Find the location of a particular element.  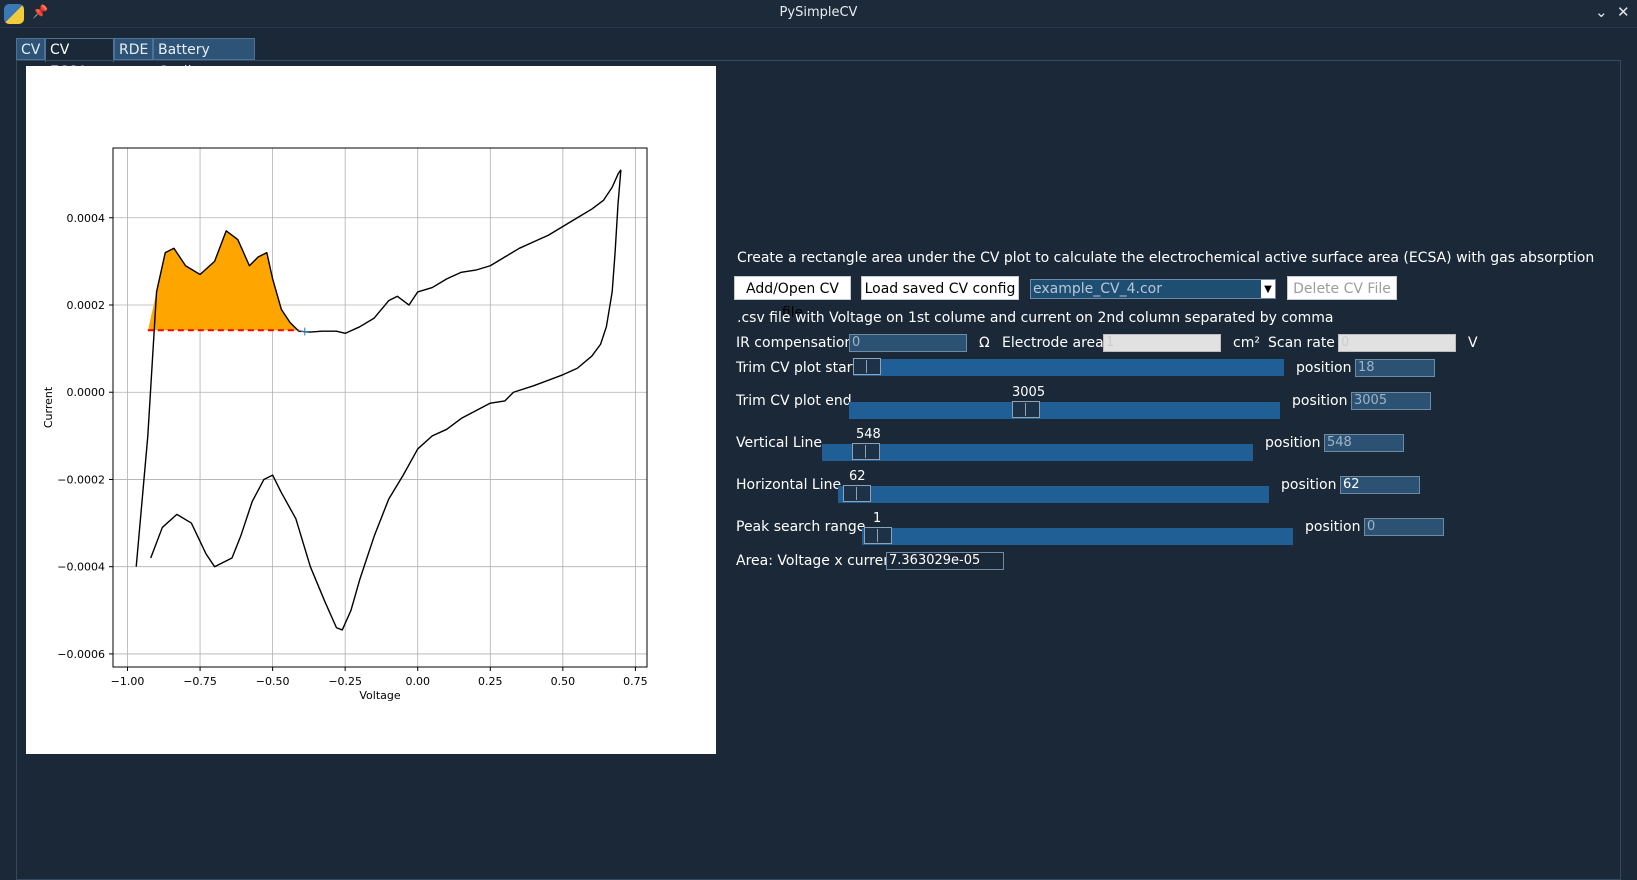

vertical-line-slider-handle is located at coordinates (866, 451).